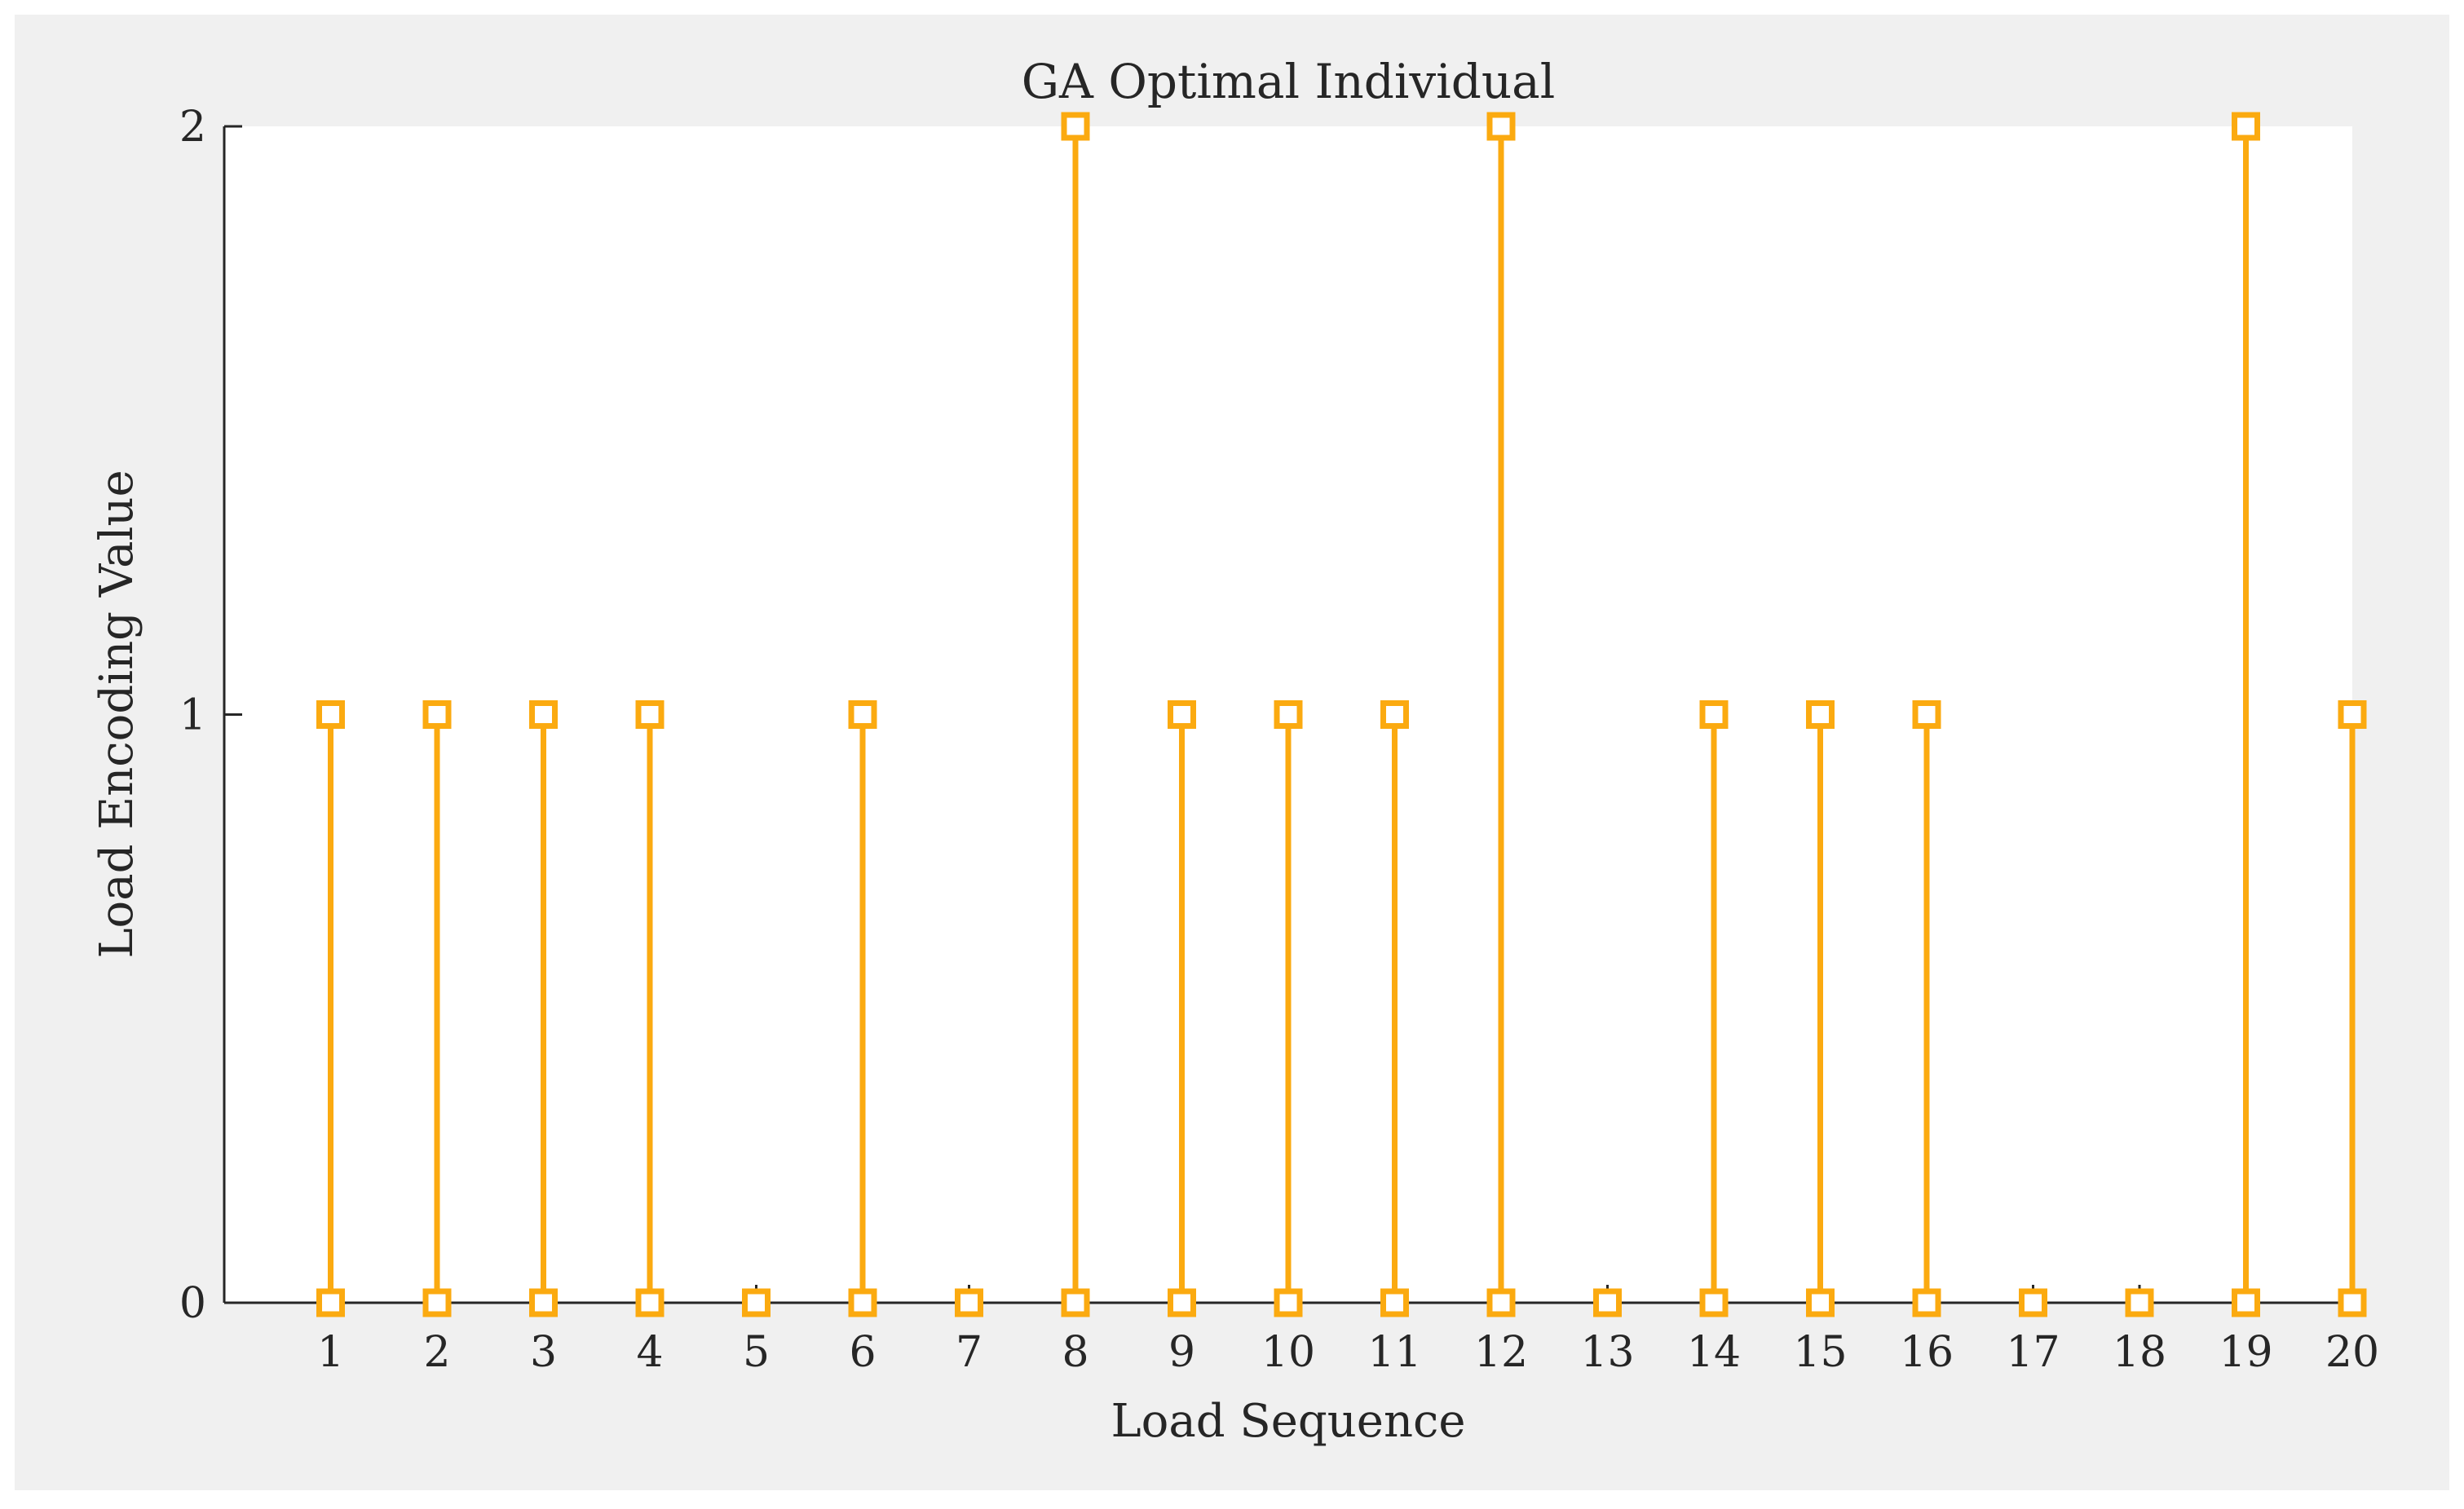 The height and width of the screenshot is (1509, 2464). I want to click on x-tick-label: 2, so click(436, 1352).